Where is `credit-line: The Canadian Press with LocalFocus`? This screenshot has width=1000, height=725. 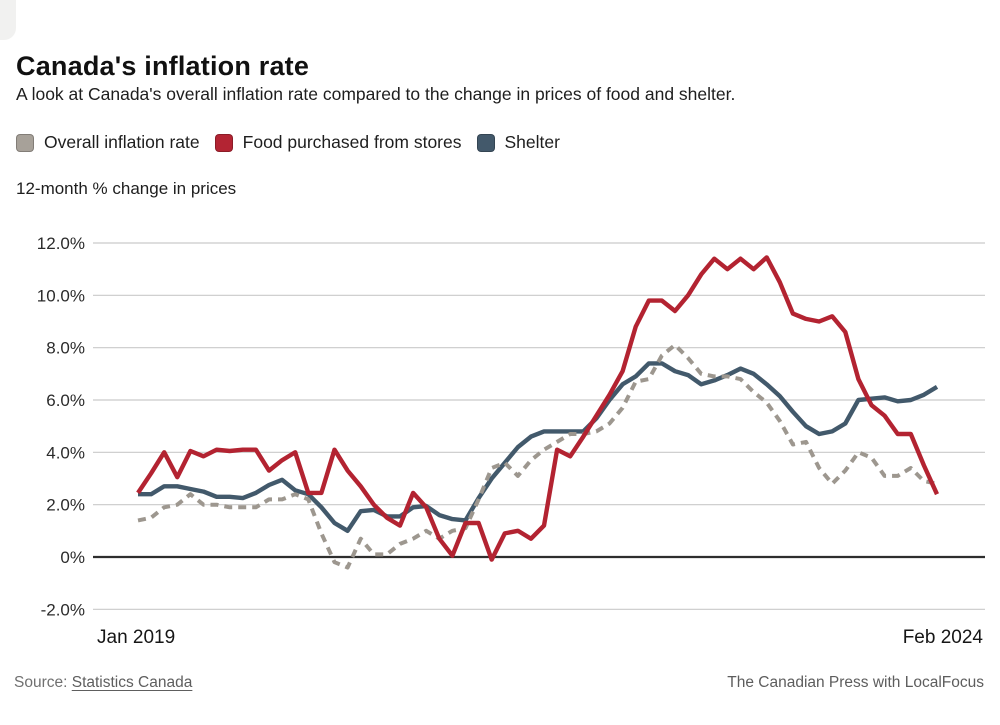 credit-line: The Canadian Press with LocalFocus is located at coordinates (855, 682).